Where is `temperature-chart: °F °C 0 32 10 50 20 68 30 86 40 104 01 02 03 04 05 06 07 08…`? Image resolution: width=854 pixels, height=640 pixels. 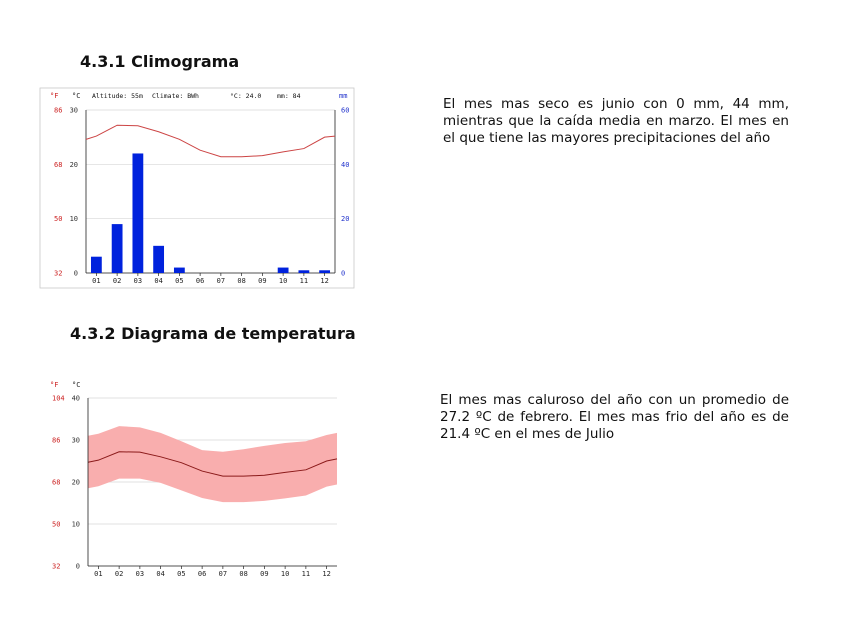
temperature-chart: °F °C 0 32 10 50 20 68 30 86 40 104 01 02 03 04 05 06 07 08… is located at coordinates (194, 479).